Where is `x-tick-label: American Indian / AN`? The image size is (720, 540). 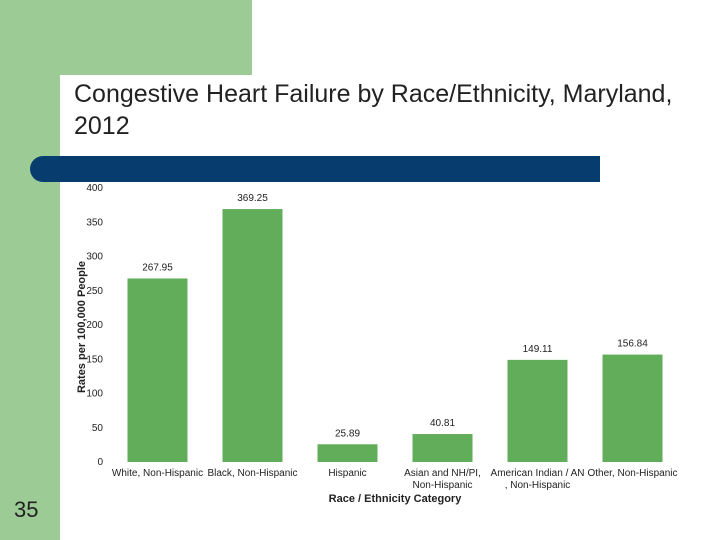 x-tick-label: American Indian / AN is located at coordinates (538, 473).